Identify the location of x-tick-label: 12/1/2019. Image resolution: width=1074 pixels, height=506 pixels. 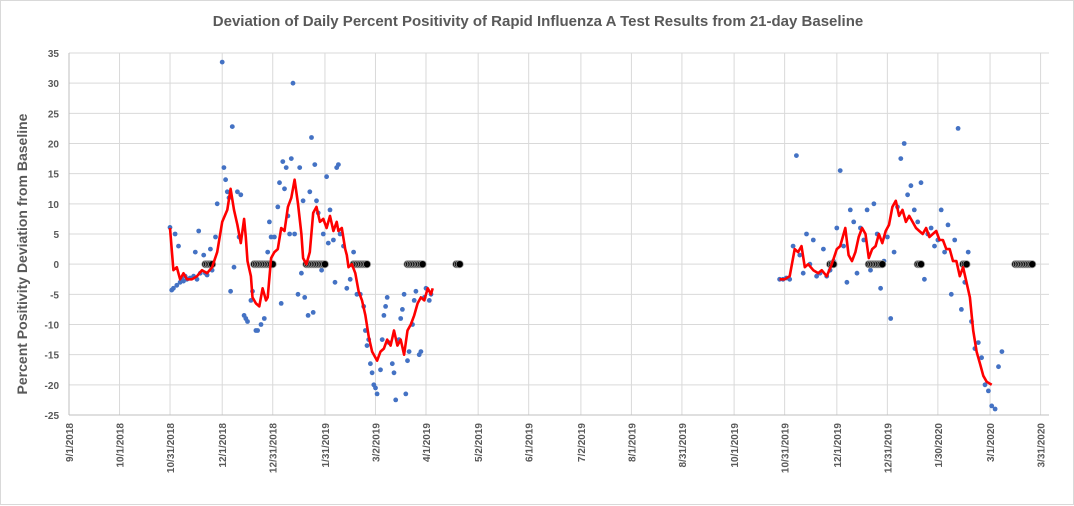
(838, 445).